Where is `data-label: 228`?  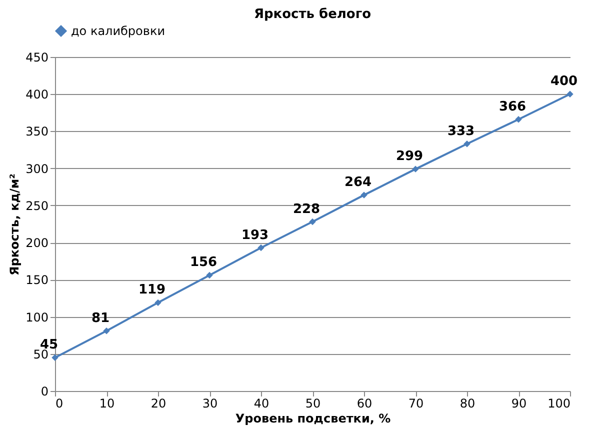
data-label: 228 is located at coordinates (306, 209).